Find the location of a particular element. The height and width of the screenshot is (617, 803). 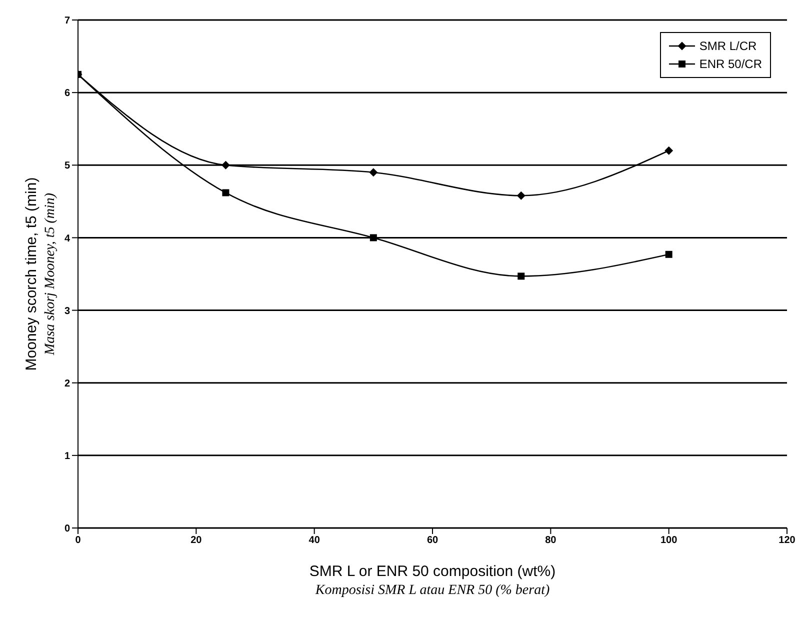

y-tick-label: 5 is located at coordinates (67, 166).